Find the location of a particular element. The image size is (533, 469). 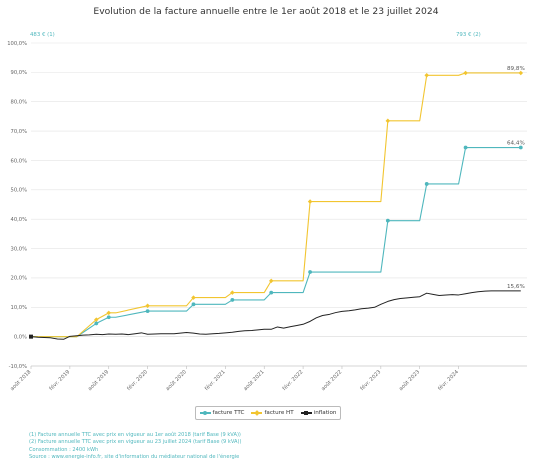

y-tick-label: 70,0% is located at coordinates (19, 132).